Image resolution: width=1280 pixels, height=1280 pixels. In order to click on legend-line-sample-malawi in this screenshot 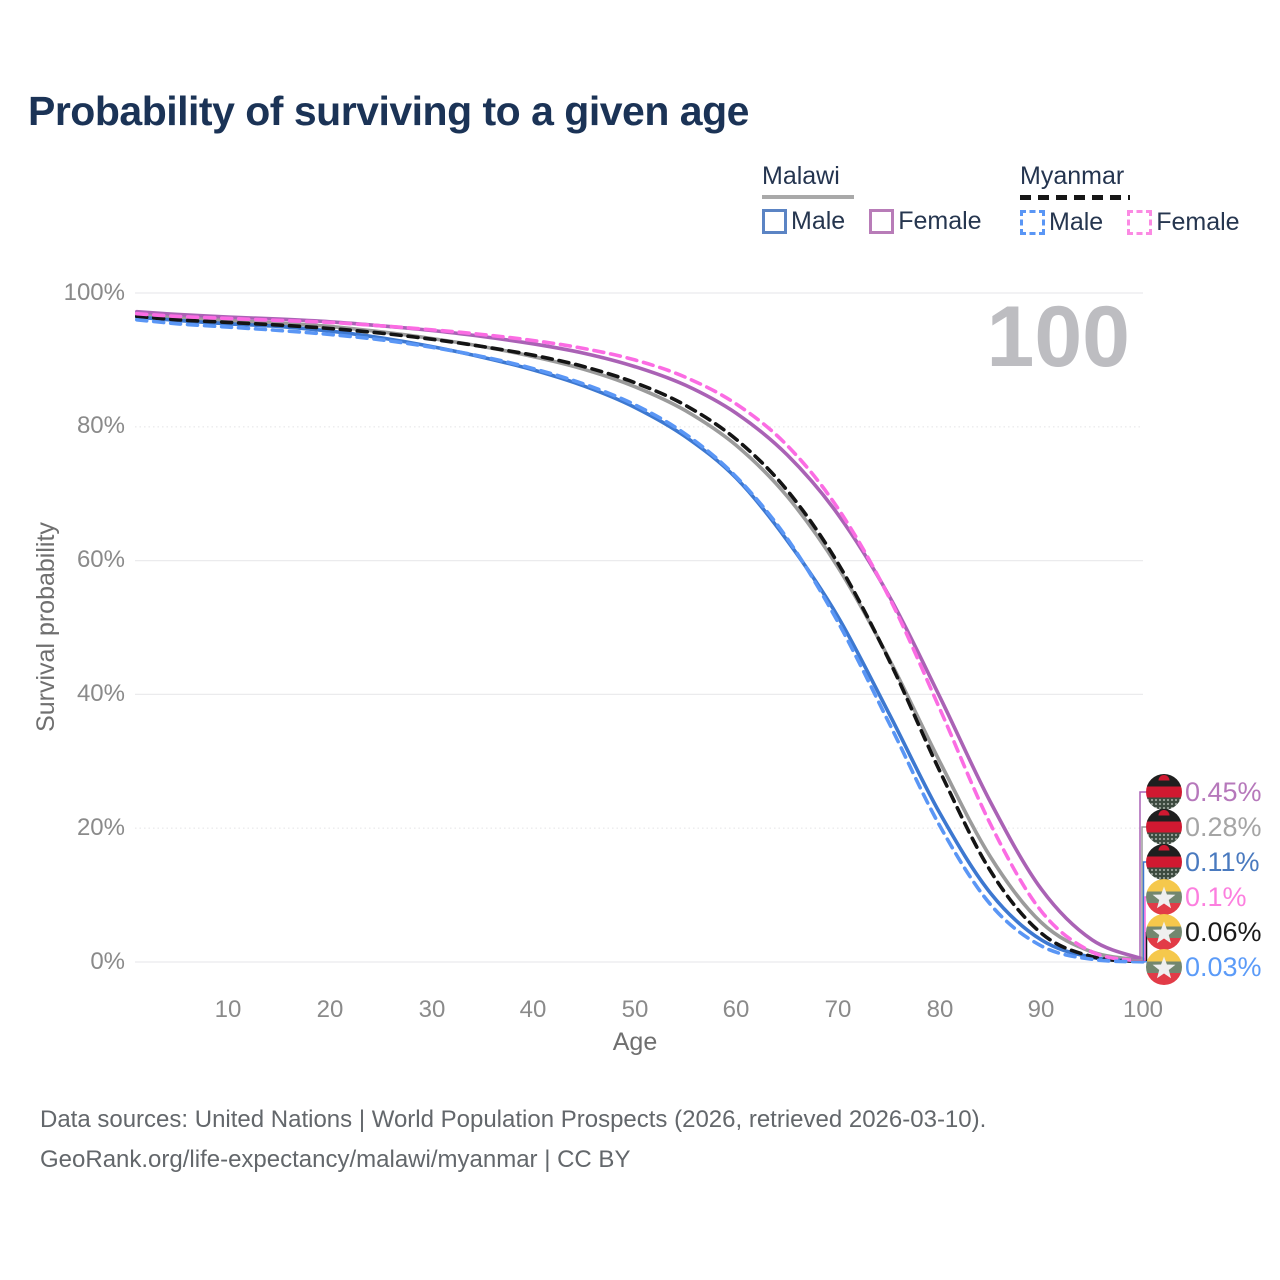, I will do `click(808, 197)`.